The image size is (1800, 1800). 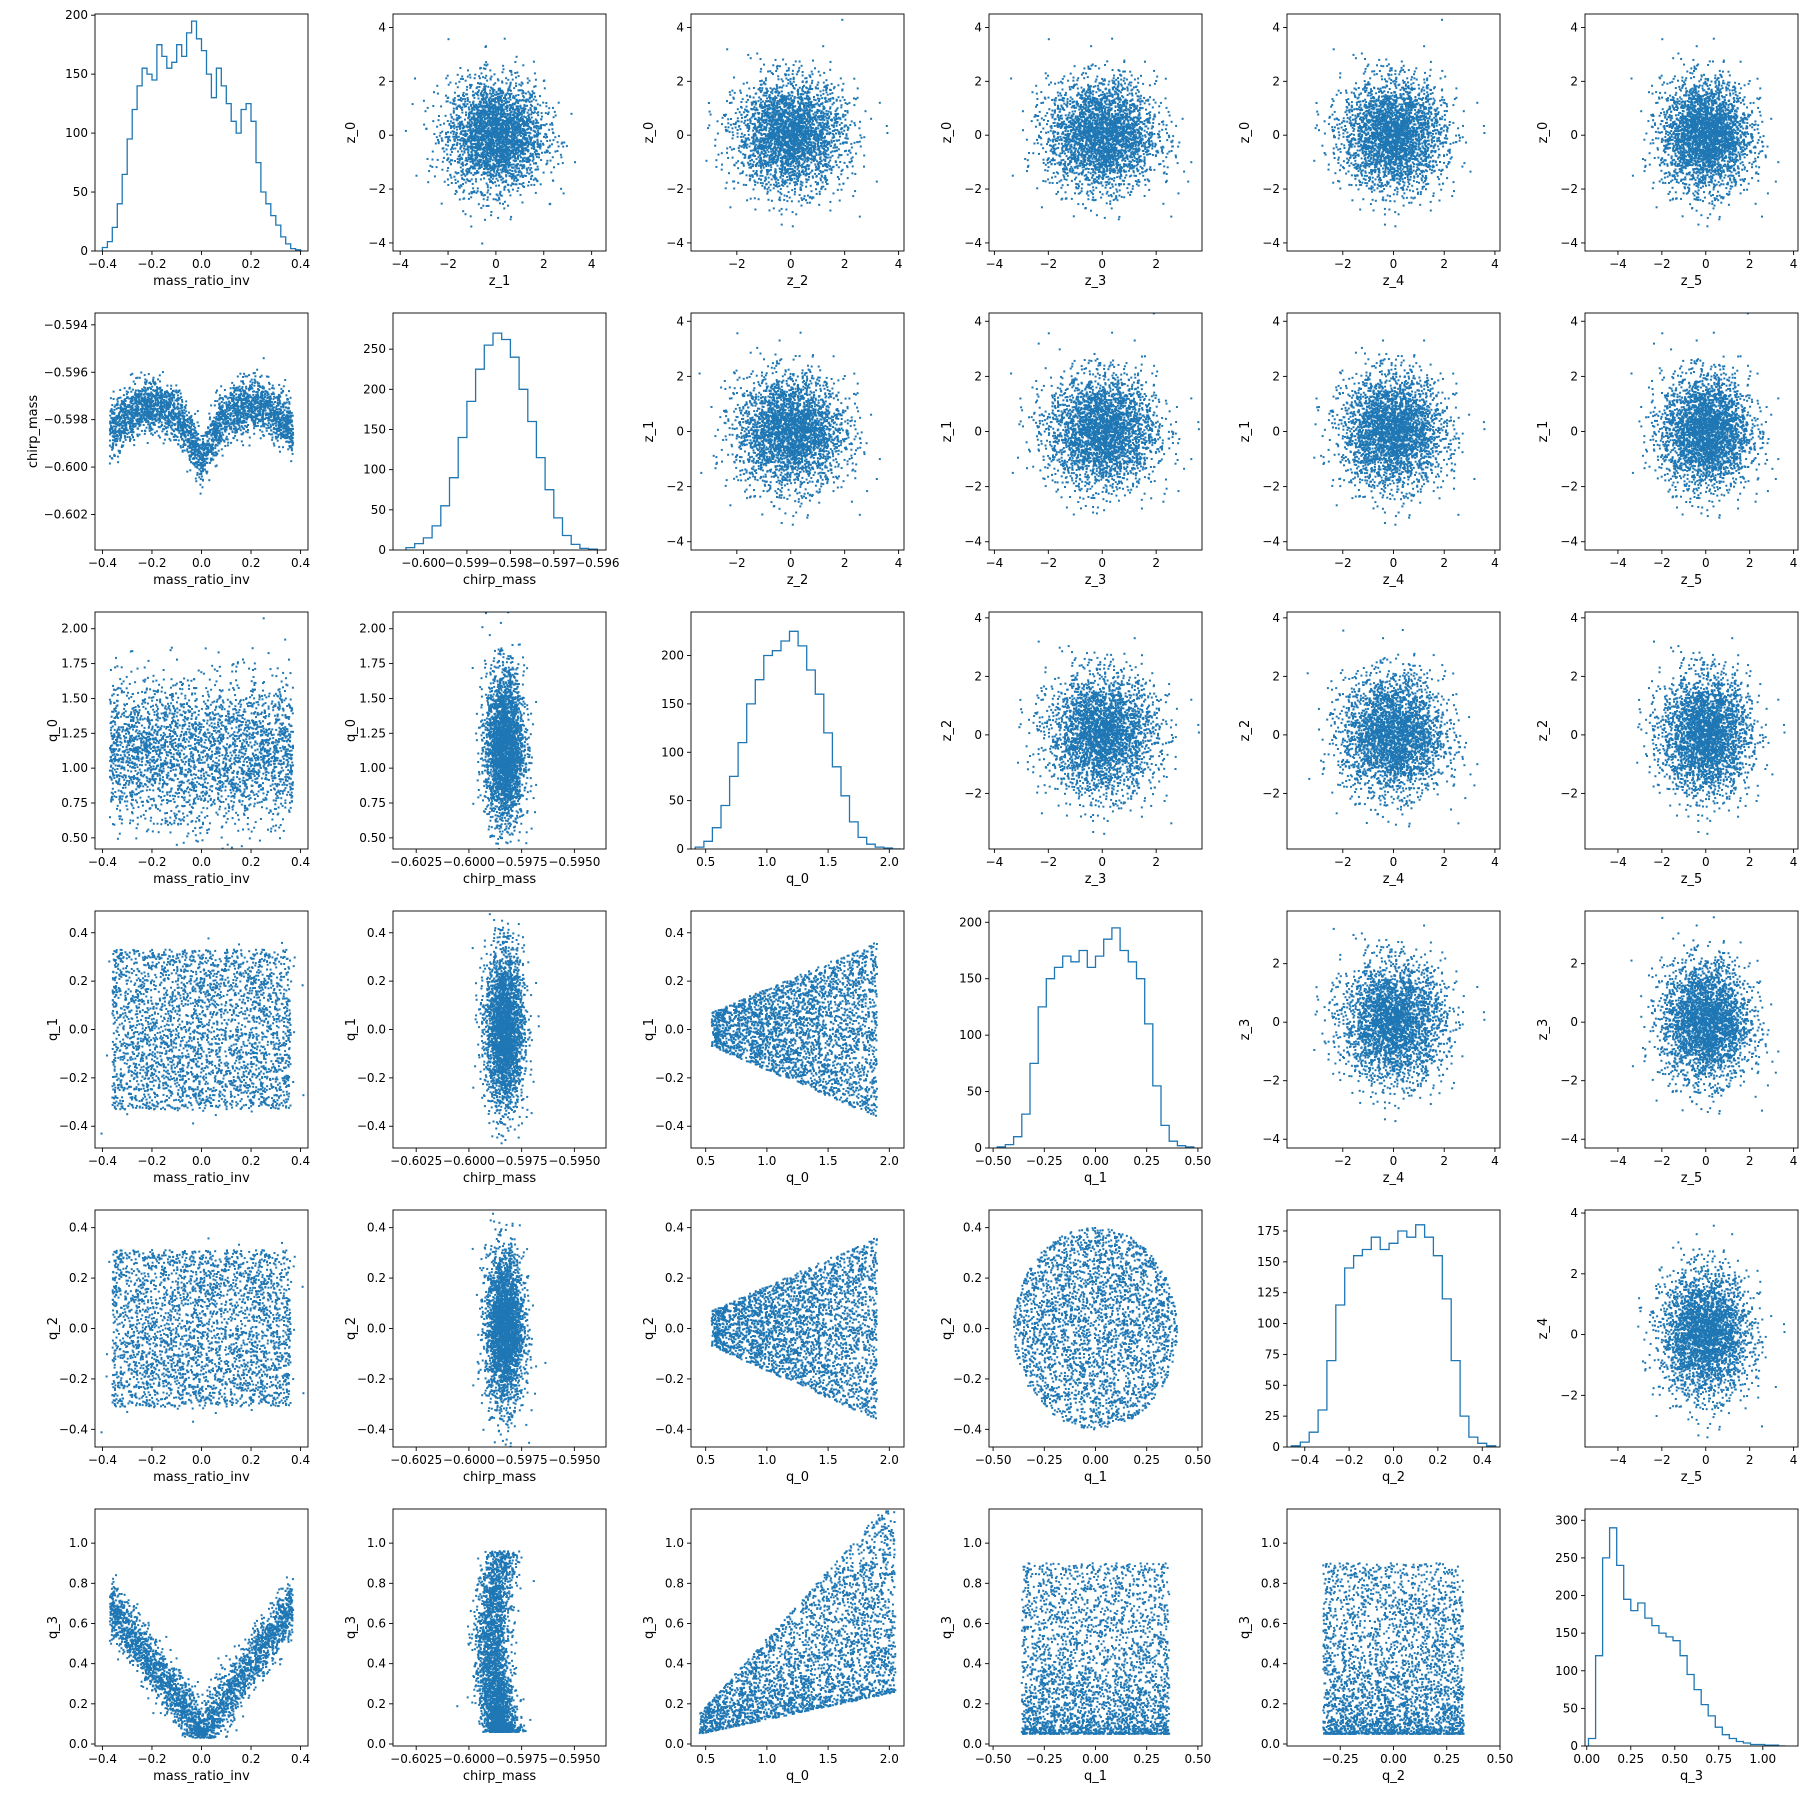 What do you see at coordinates (300, 264) in the screenshot?
I see `x-tick-label: 0.4` at bounding box center [300, 264].